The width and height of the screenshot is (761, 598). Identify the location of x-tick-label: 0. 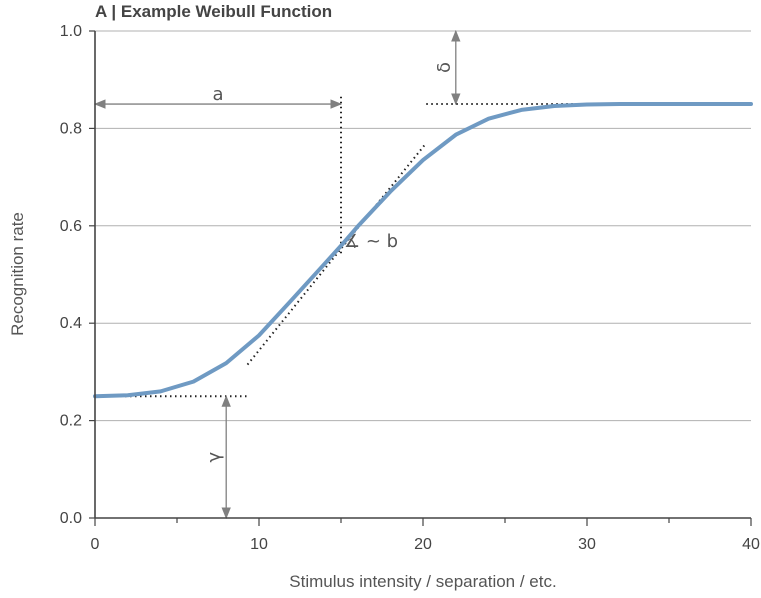
(95, 544).